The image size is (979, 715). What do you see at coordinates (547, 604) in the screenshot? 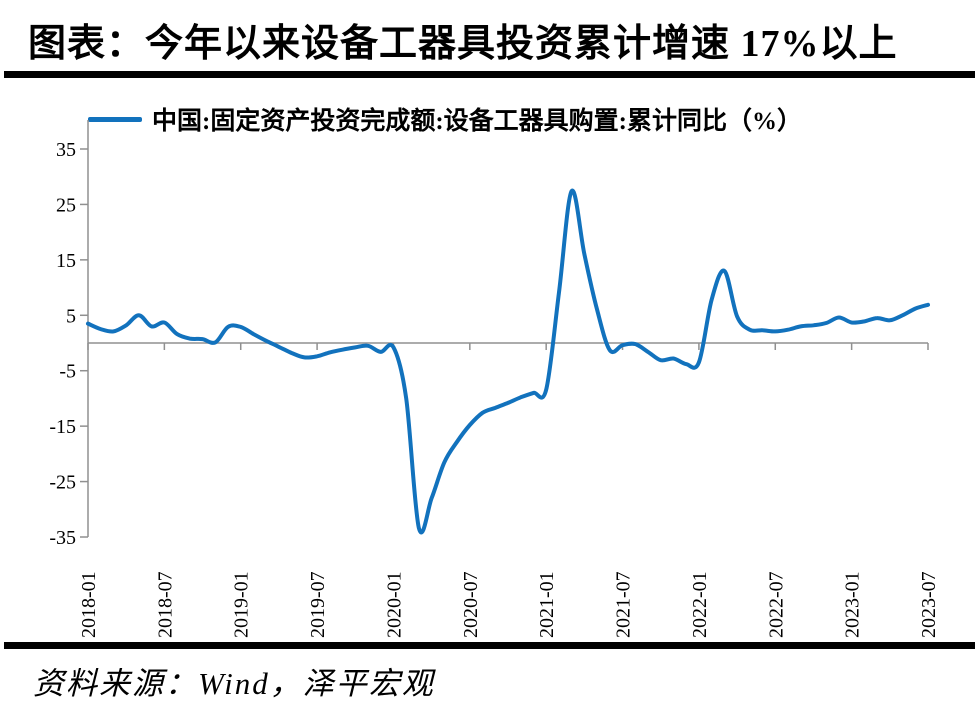
I see `svg-text: 2021-01` at bounding box center [547, 604].